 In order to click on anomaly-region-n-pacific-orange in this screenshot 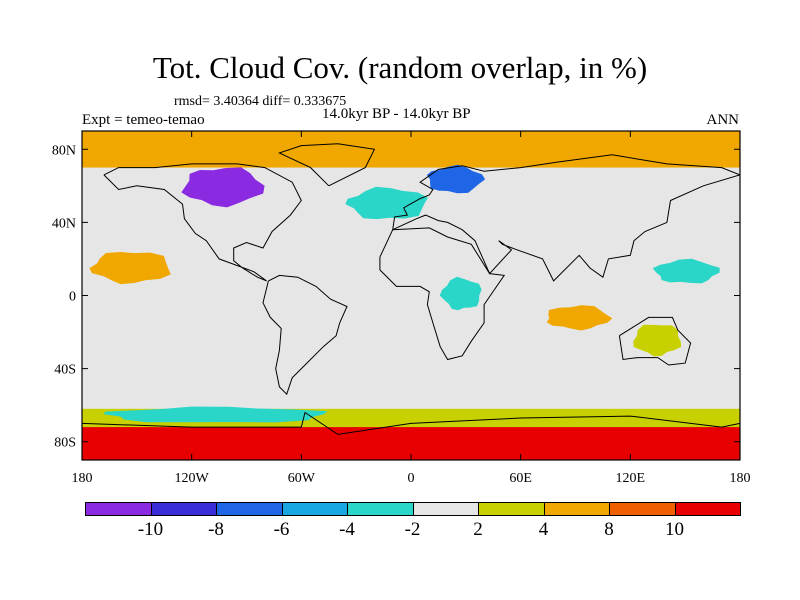, I will do `click(130, 268)`.